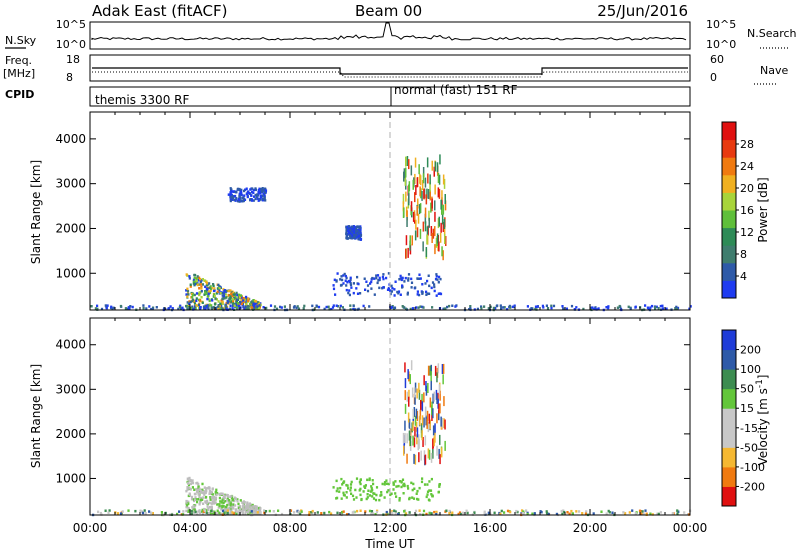  I want to click on colorbar-tick-label: -15, so click(749, 428).